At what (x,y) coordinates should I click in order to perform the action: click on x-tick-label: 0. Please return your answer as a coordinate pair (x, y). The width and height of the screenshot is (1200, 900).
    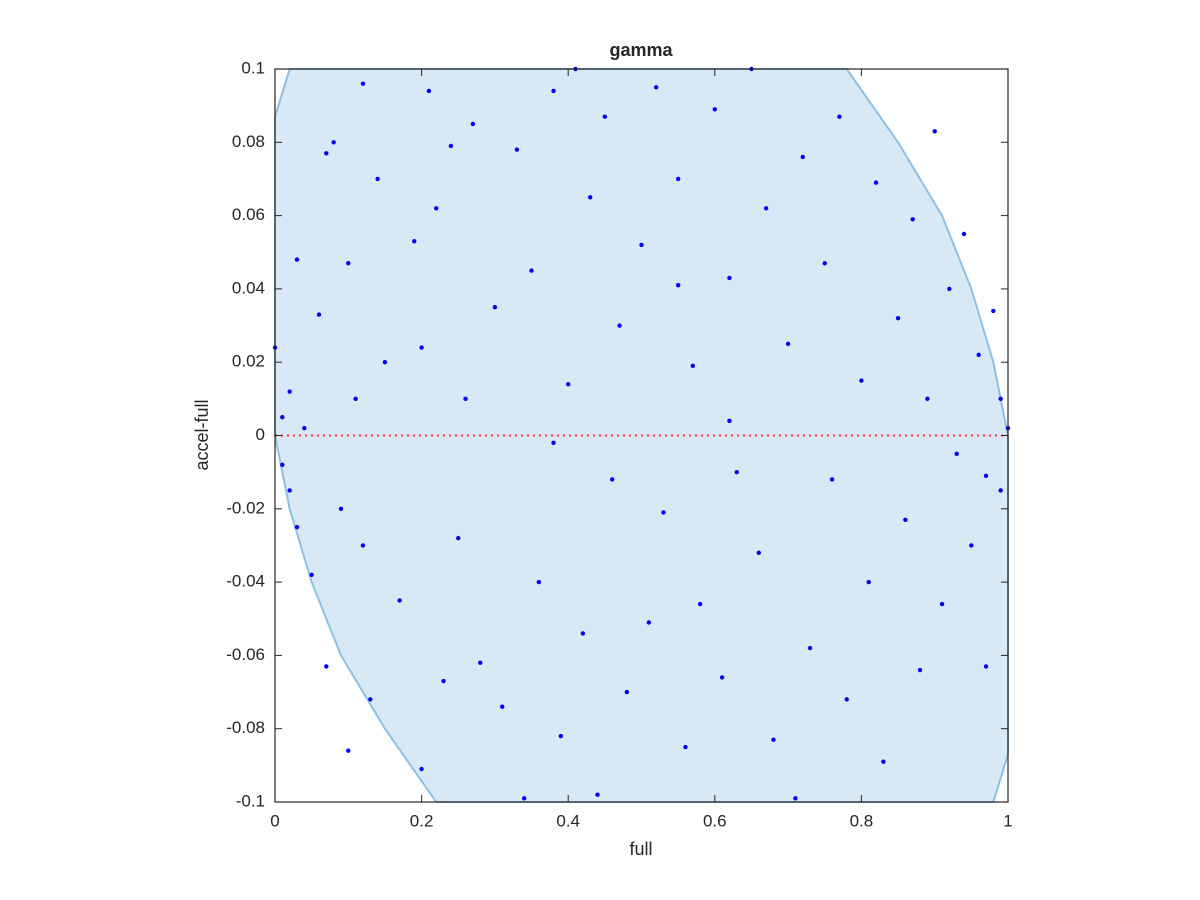
    Looking at the image, I should click on (274, 820).